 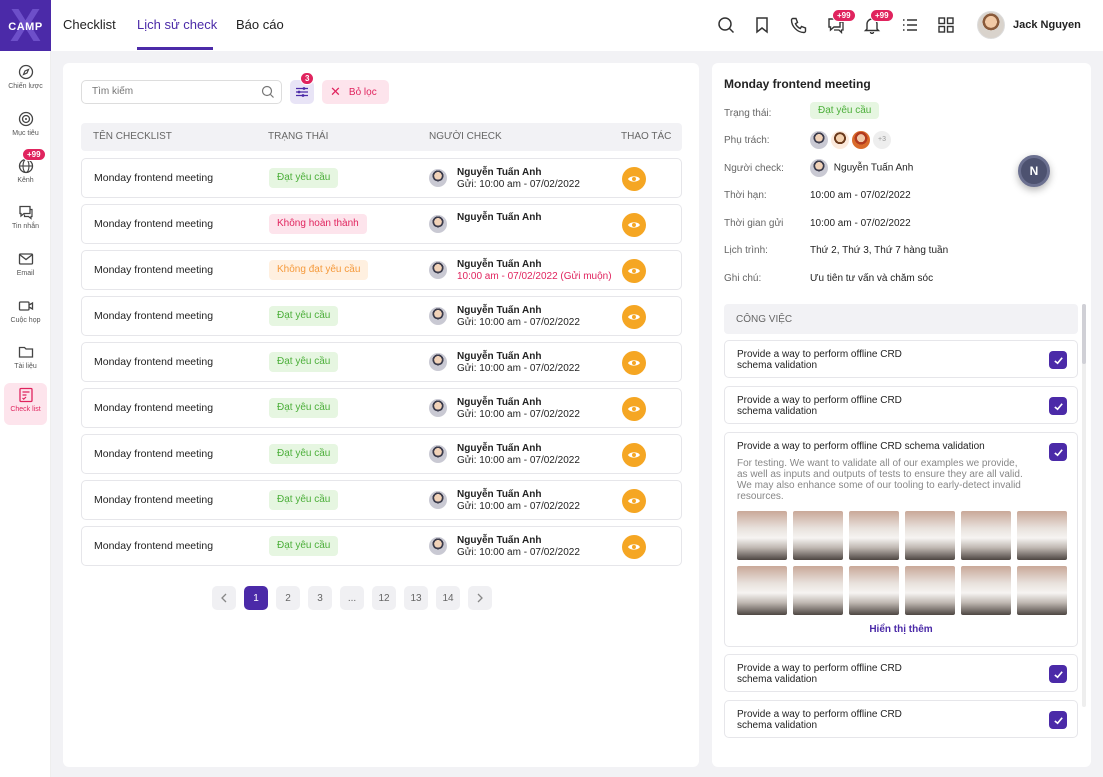 I want to click on tab-reports: Báo cáo, so click(x=260, y=24).